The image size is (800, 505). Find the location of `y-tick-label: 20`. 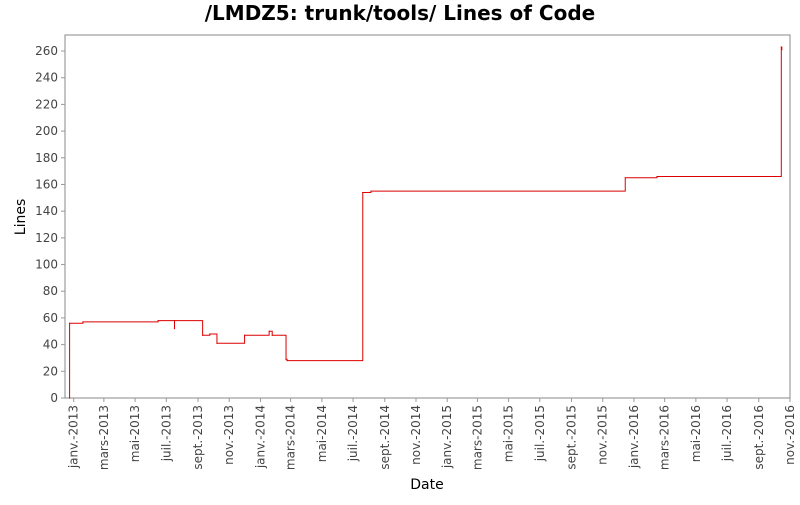

y-tick-label: 20 is located at coordinates (50, 371).